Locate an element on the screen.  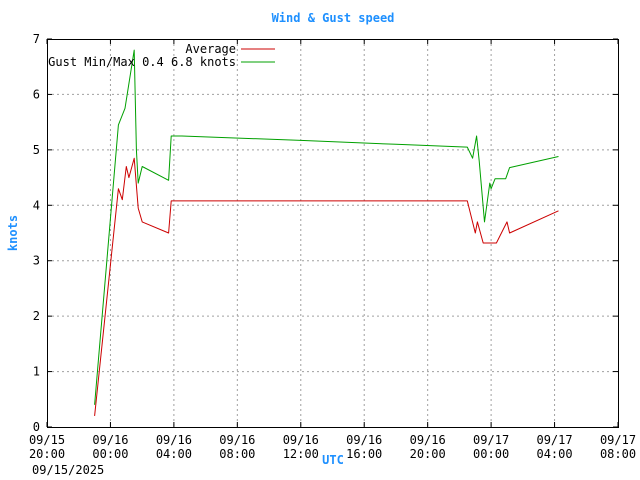
y-tick-label: 5 is located at coordinates (36, 150).